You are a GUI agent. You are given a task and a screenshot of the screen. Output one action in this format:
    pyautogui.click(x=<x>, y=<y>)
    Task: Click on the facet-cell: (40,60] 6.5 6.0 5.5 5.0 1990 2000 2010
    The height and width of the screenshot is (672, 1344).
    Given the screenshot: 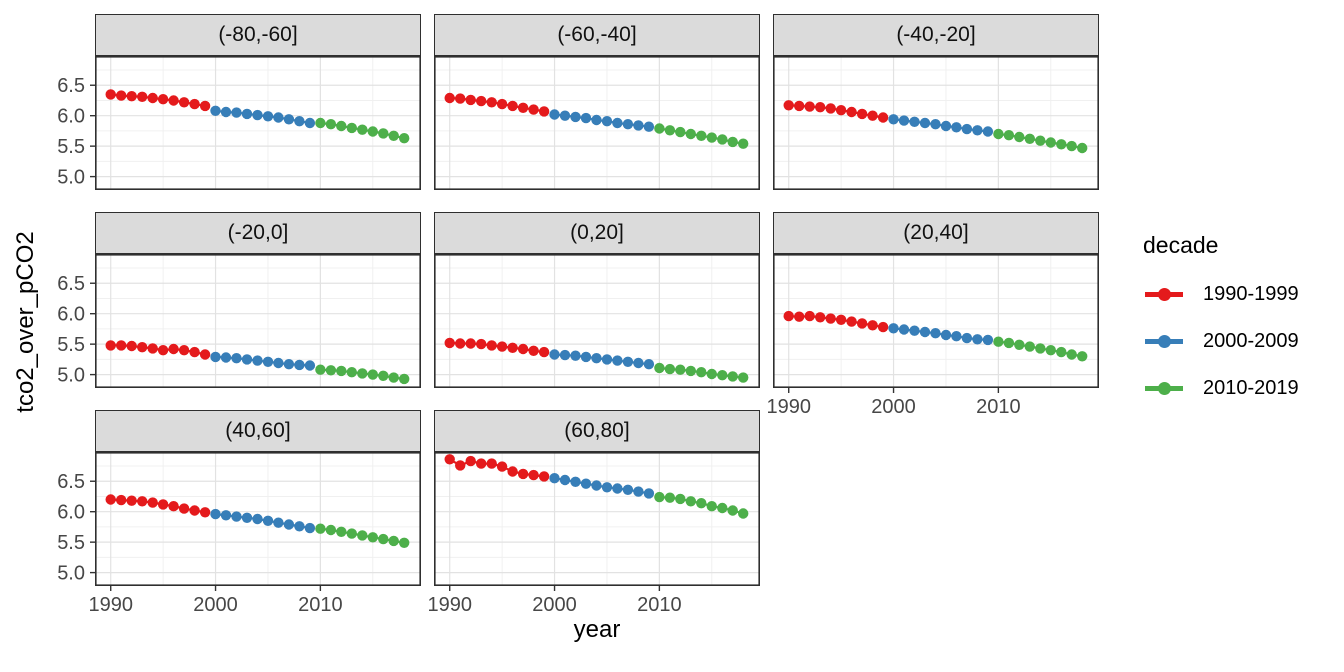 What is the action you would take?
    pyautogui.click(x=239, y=513)
    